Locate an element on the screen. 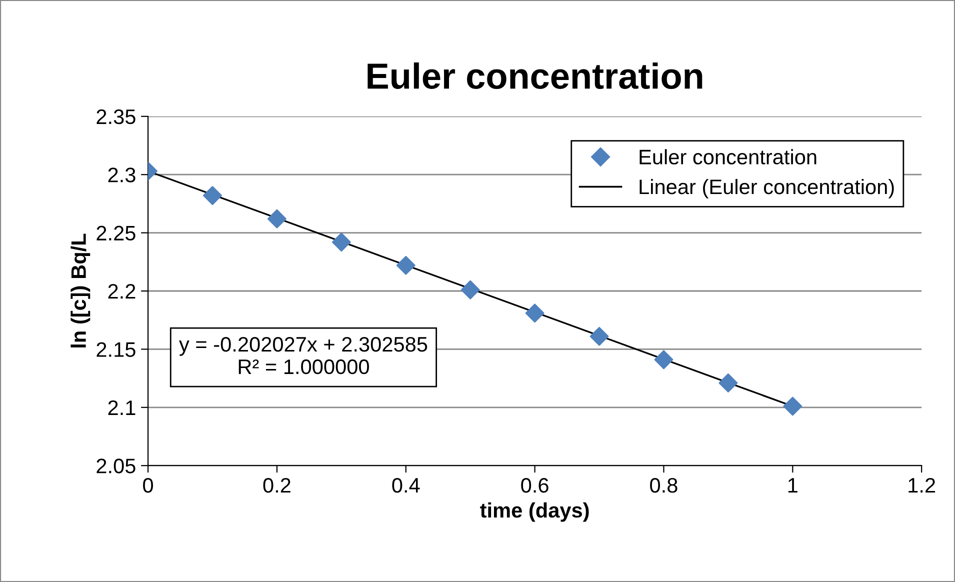  y-axis-title: ln ([c]) Bq/L is located at coordinates (80, 291).